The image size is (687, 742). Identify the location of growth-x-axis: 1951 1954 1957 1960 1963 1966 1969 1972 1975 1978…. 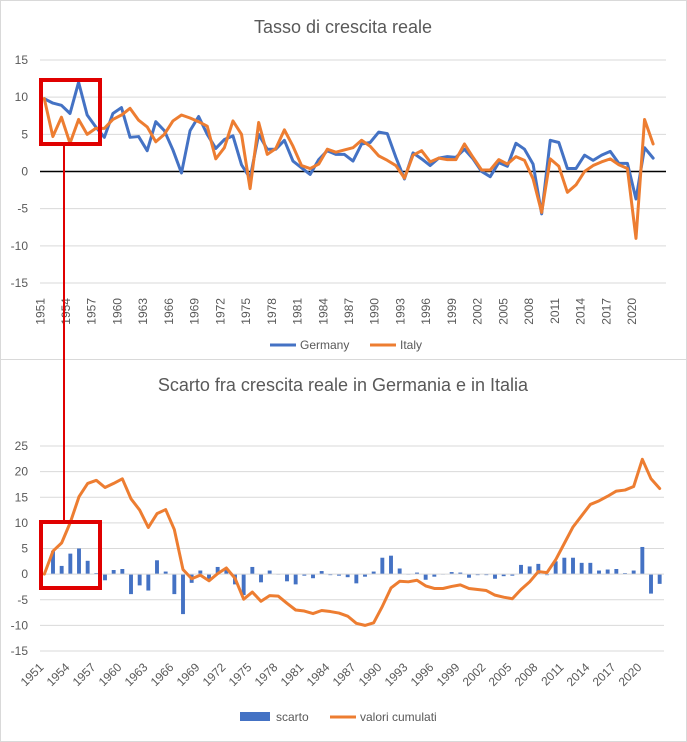
(336, 311).